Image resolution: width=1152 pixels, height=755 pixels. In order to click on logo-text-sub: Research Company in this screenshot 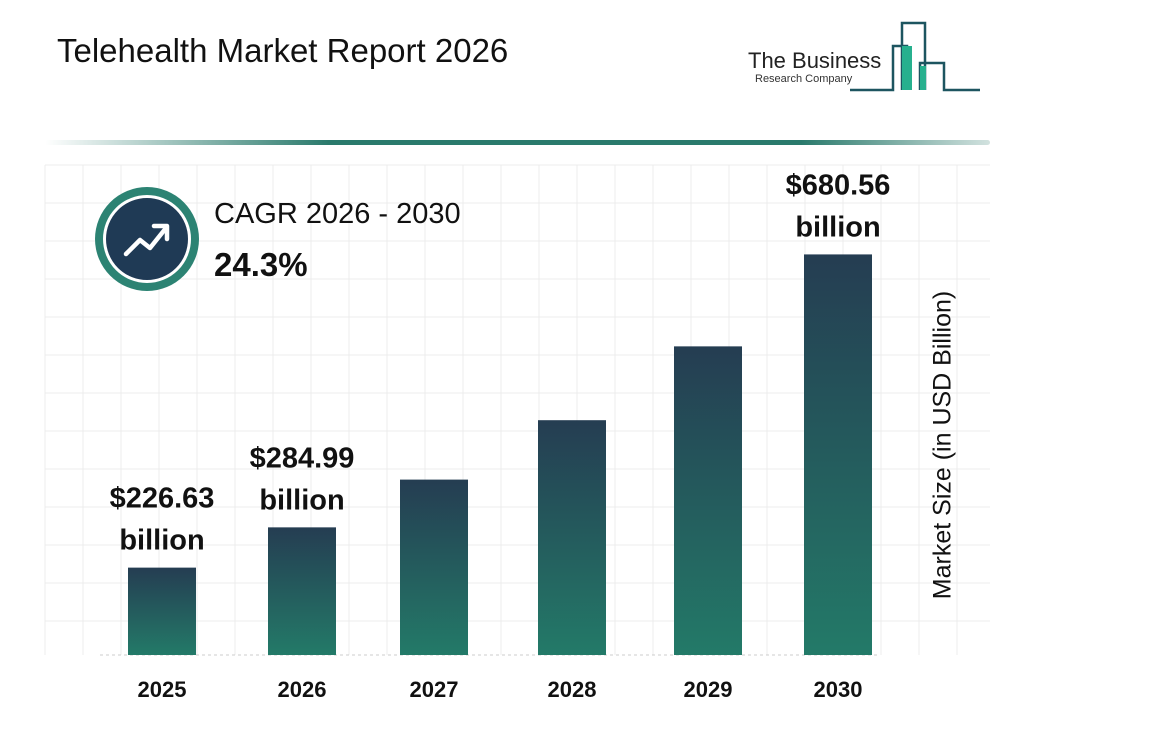, I will do `click(804, 79)`.